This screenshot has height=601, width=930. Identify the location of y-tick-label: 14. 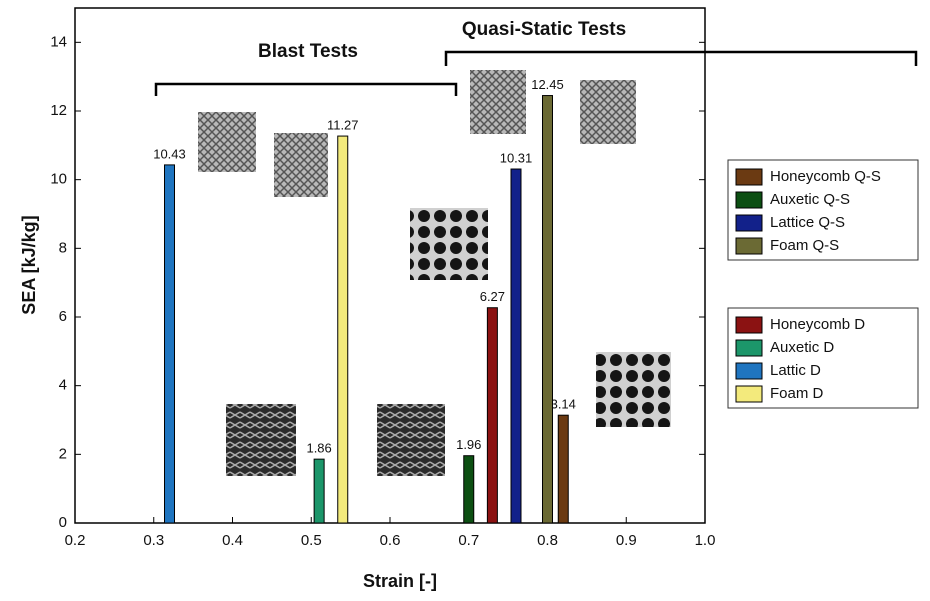
(58, 41).